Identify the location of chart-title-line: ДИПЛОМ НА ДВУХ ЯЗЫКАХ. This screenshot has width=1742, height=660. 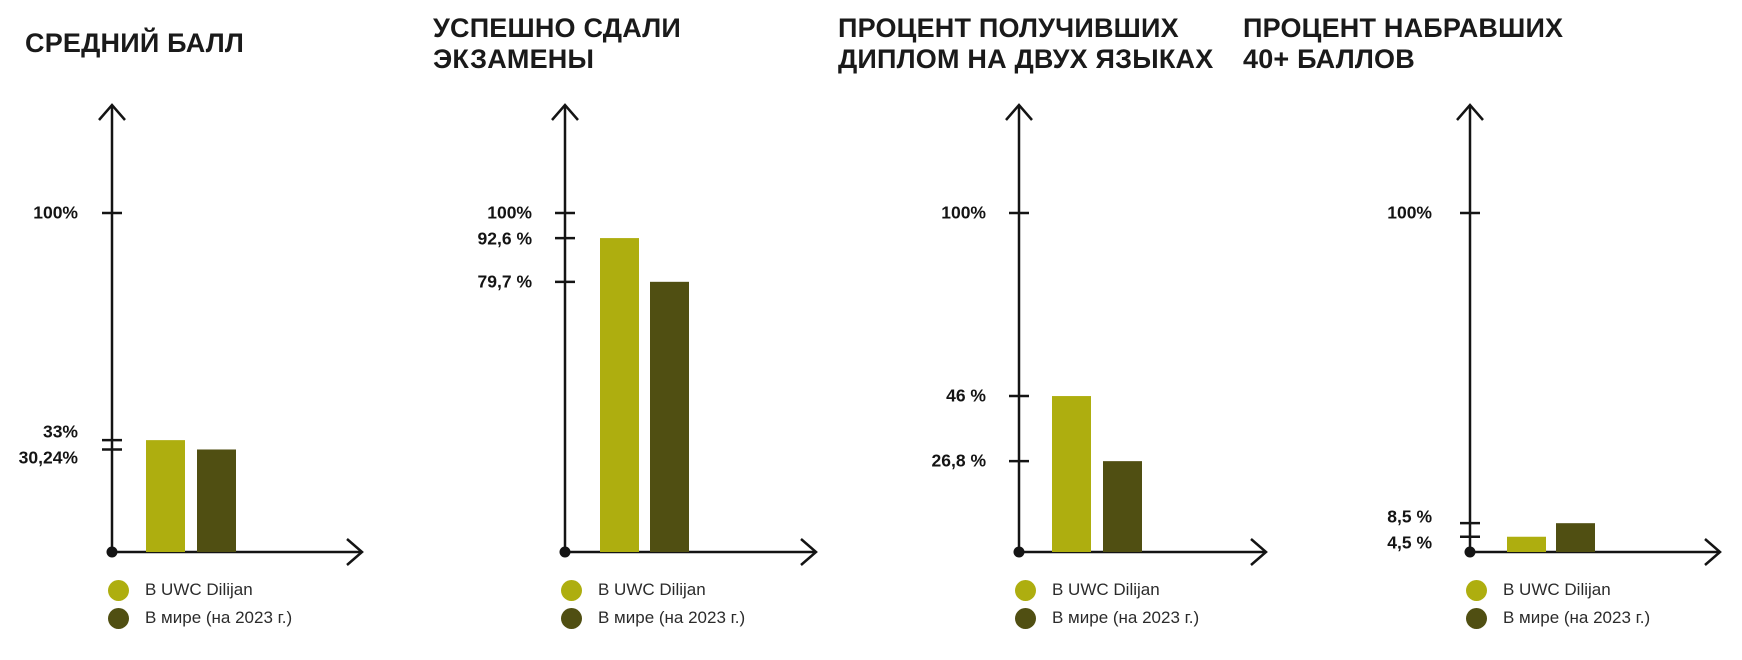
(1026, 59).